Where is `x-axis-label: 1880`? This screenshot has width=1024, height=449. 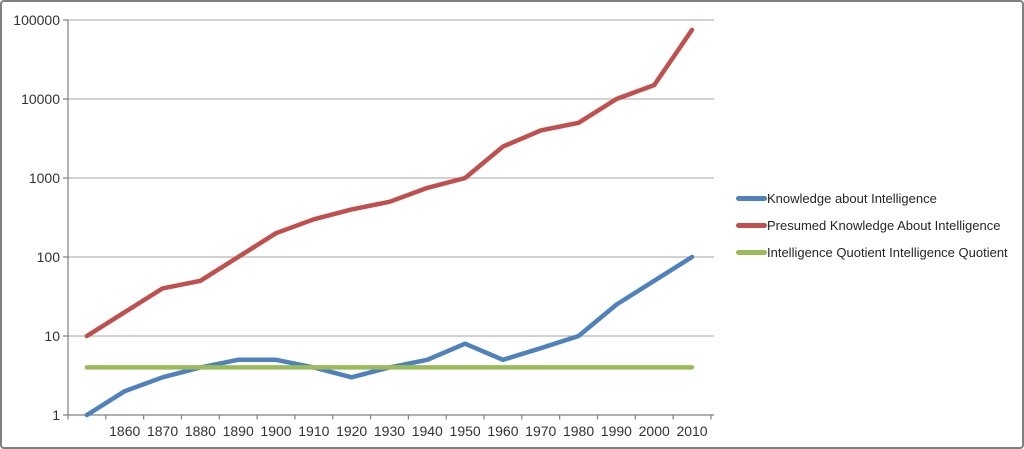
x-axis-label: 1880 is located at coordinates (200, 431).